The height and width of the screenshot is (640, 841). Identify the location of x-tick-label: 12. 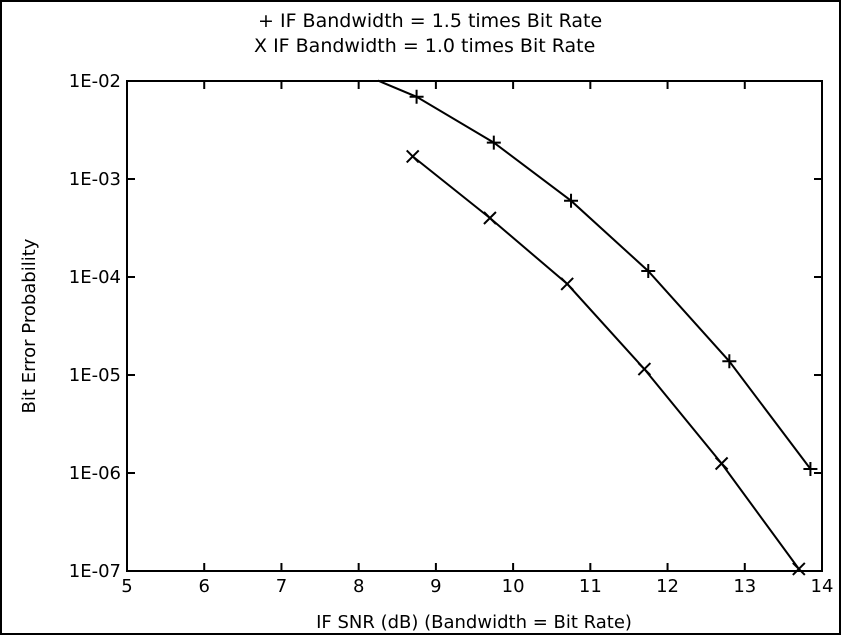
(667, 586).